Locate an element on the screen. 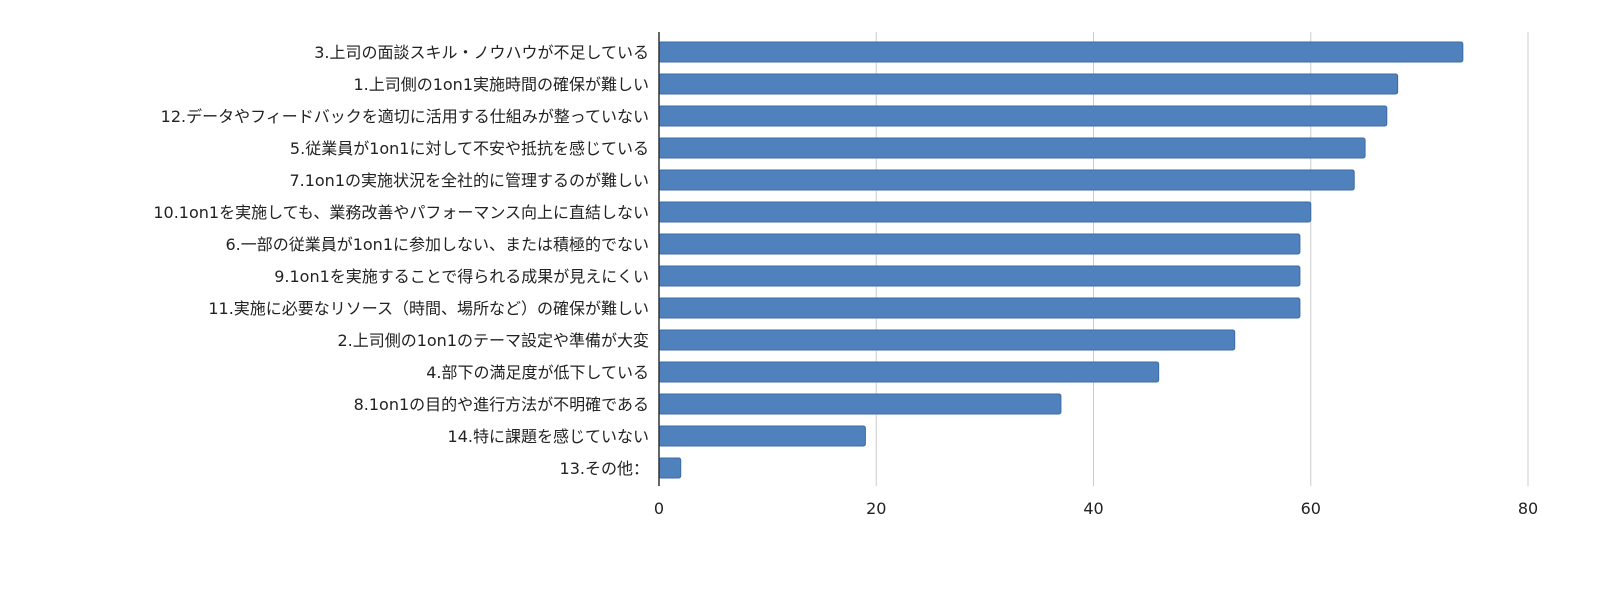 This screenshot has height=612, width=1600. category-label: 13.その他： is located at coordinates (604, 468).